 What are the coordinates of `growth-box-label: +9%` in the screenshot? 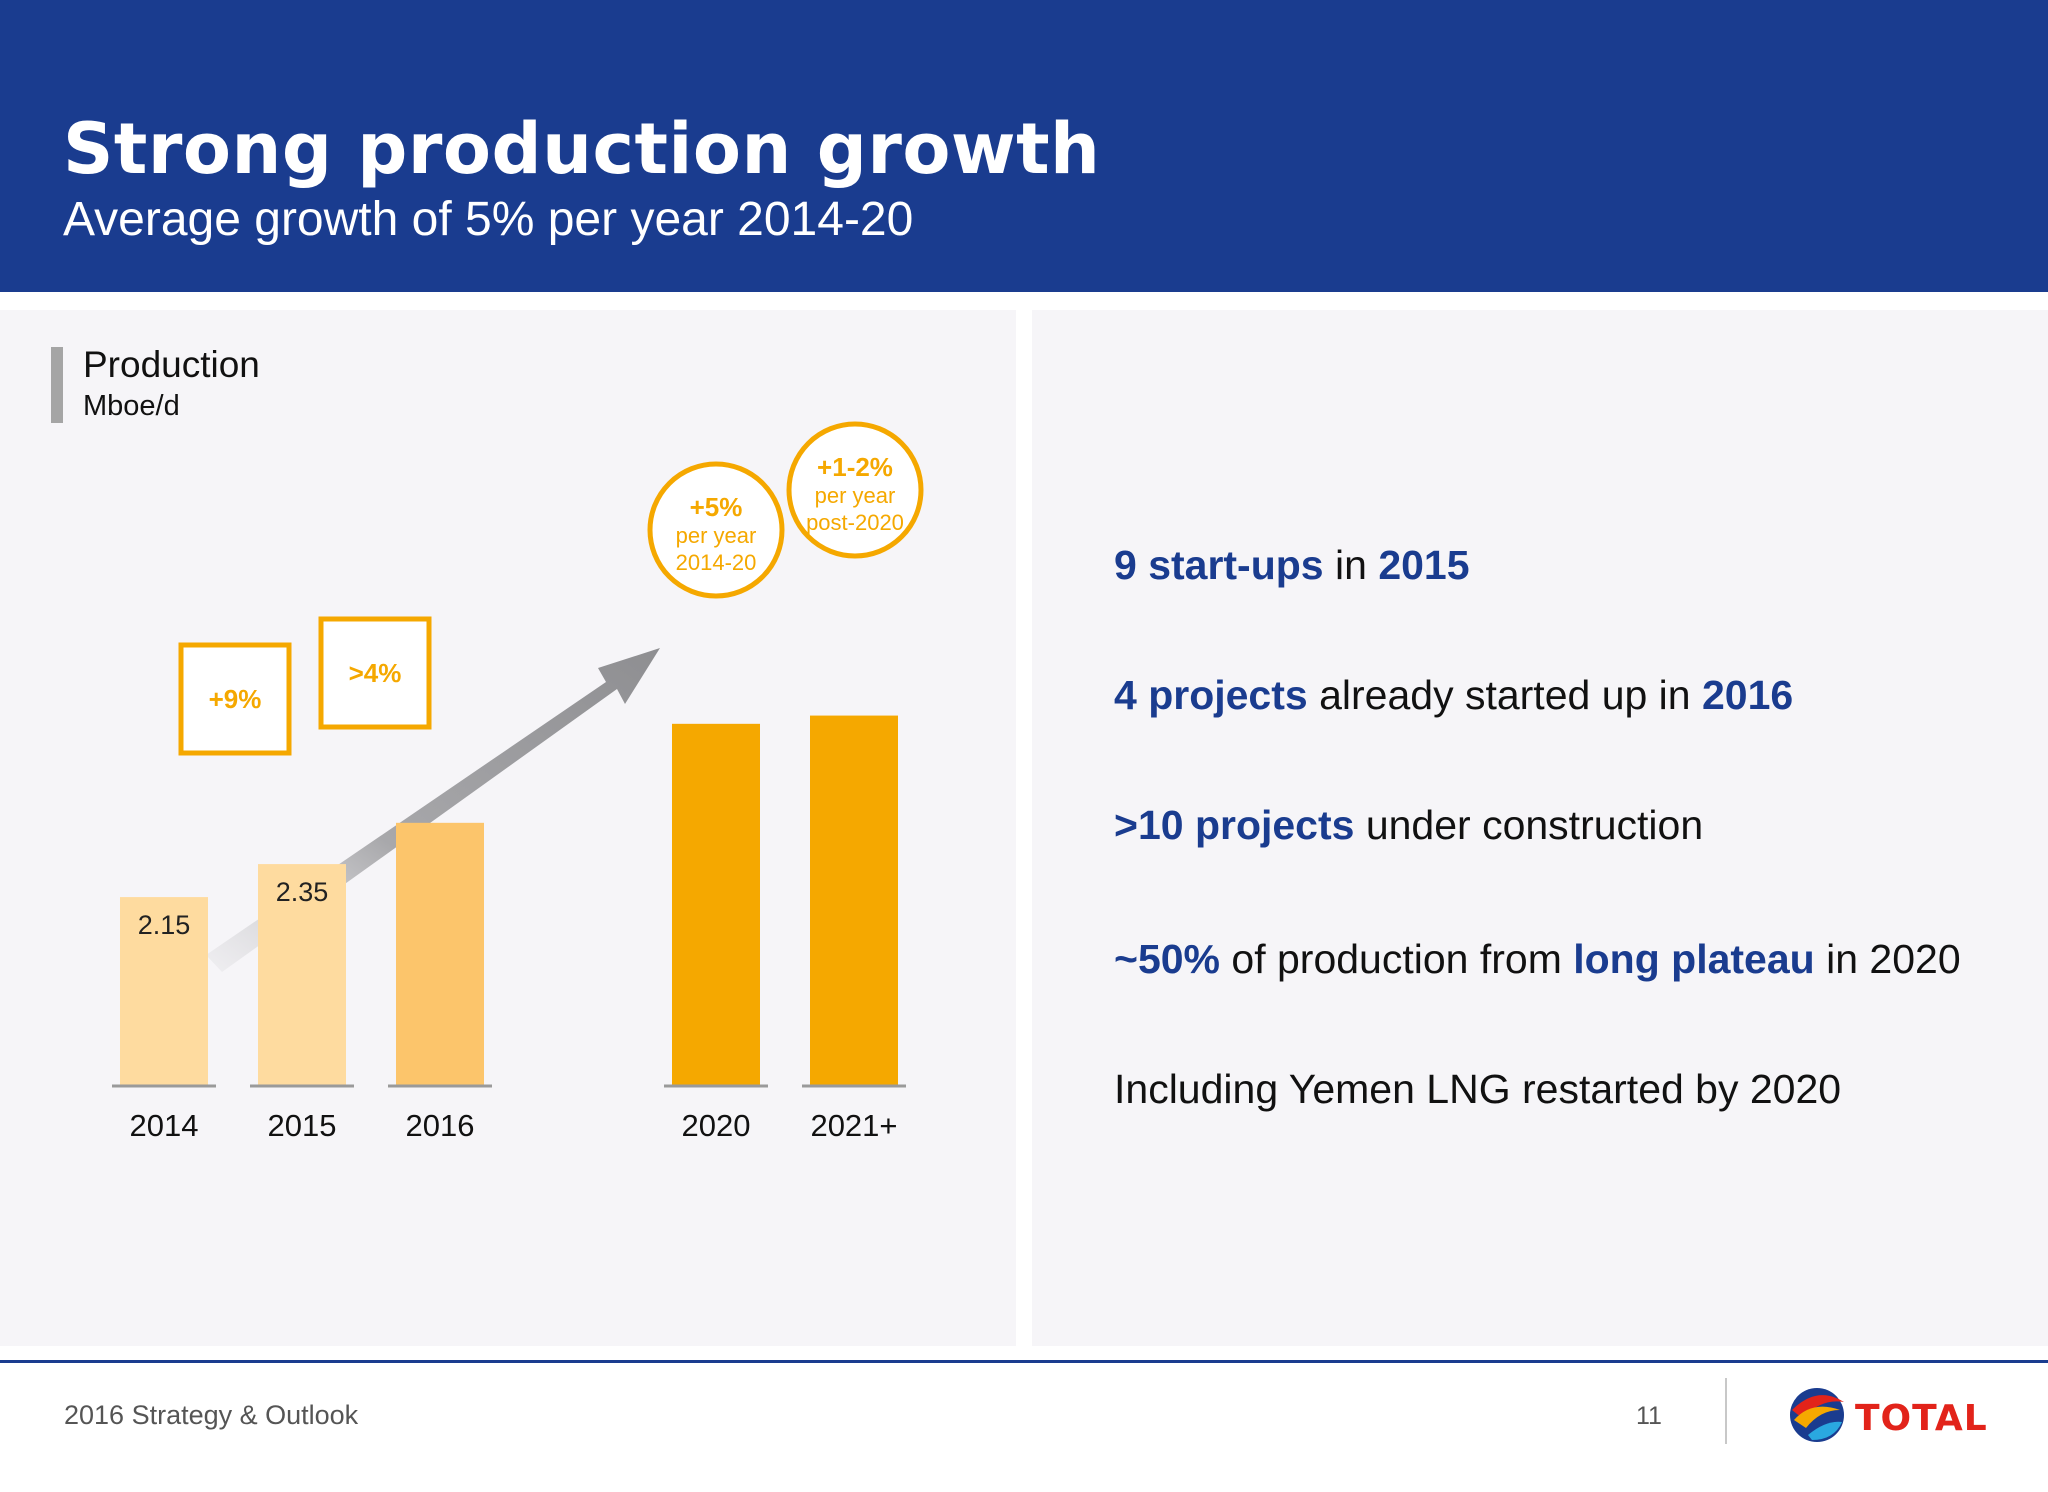 It's located at (235, 699).